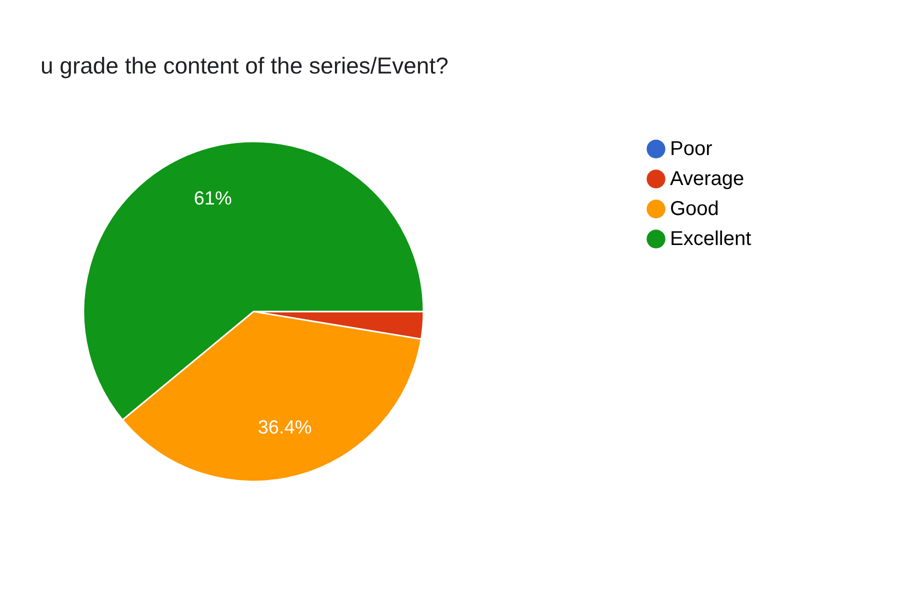 The width and height of the screenshot is (900, 595). What do you see at coordinates (694, 209) in the screenshot?
I see `legend-label: Good` at bounding box center [694, 209].